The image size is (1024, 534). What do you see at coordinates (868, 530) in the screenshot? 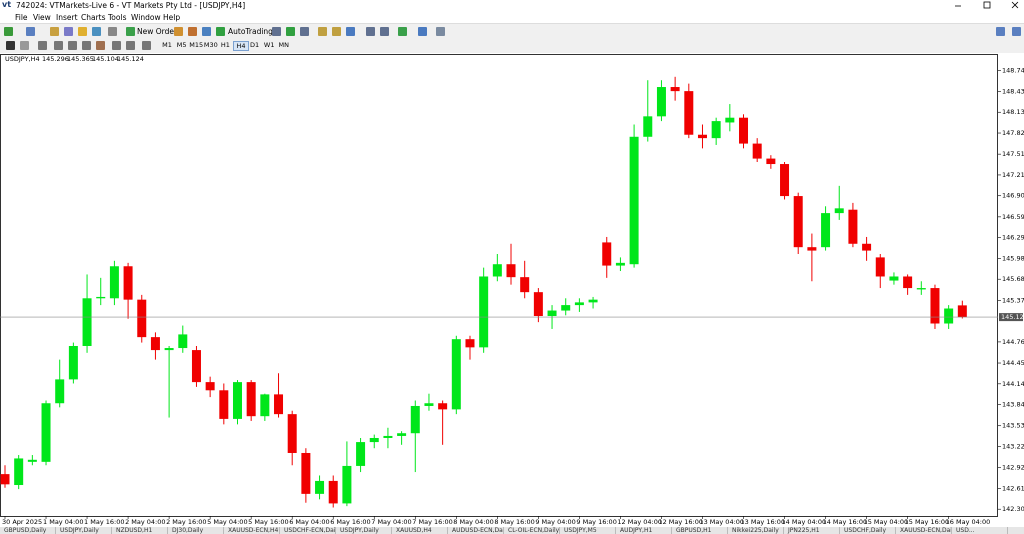
I see `chart-tab: USDCHF,Daily` at bounding box center [868, 530].